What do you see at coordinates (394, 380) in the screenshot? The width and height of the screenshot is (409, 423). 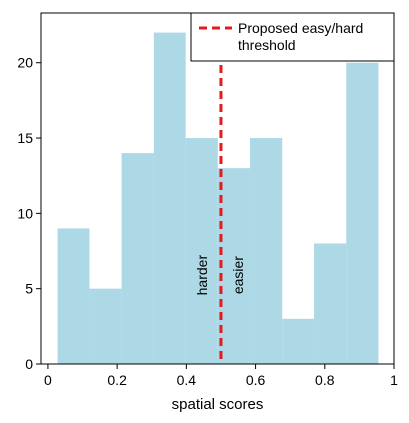 I see `x-tick-label-5: 1` at bounding box center [394, 380].